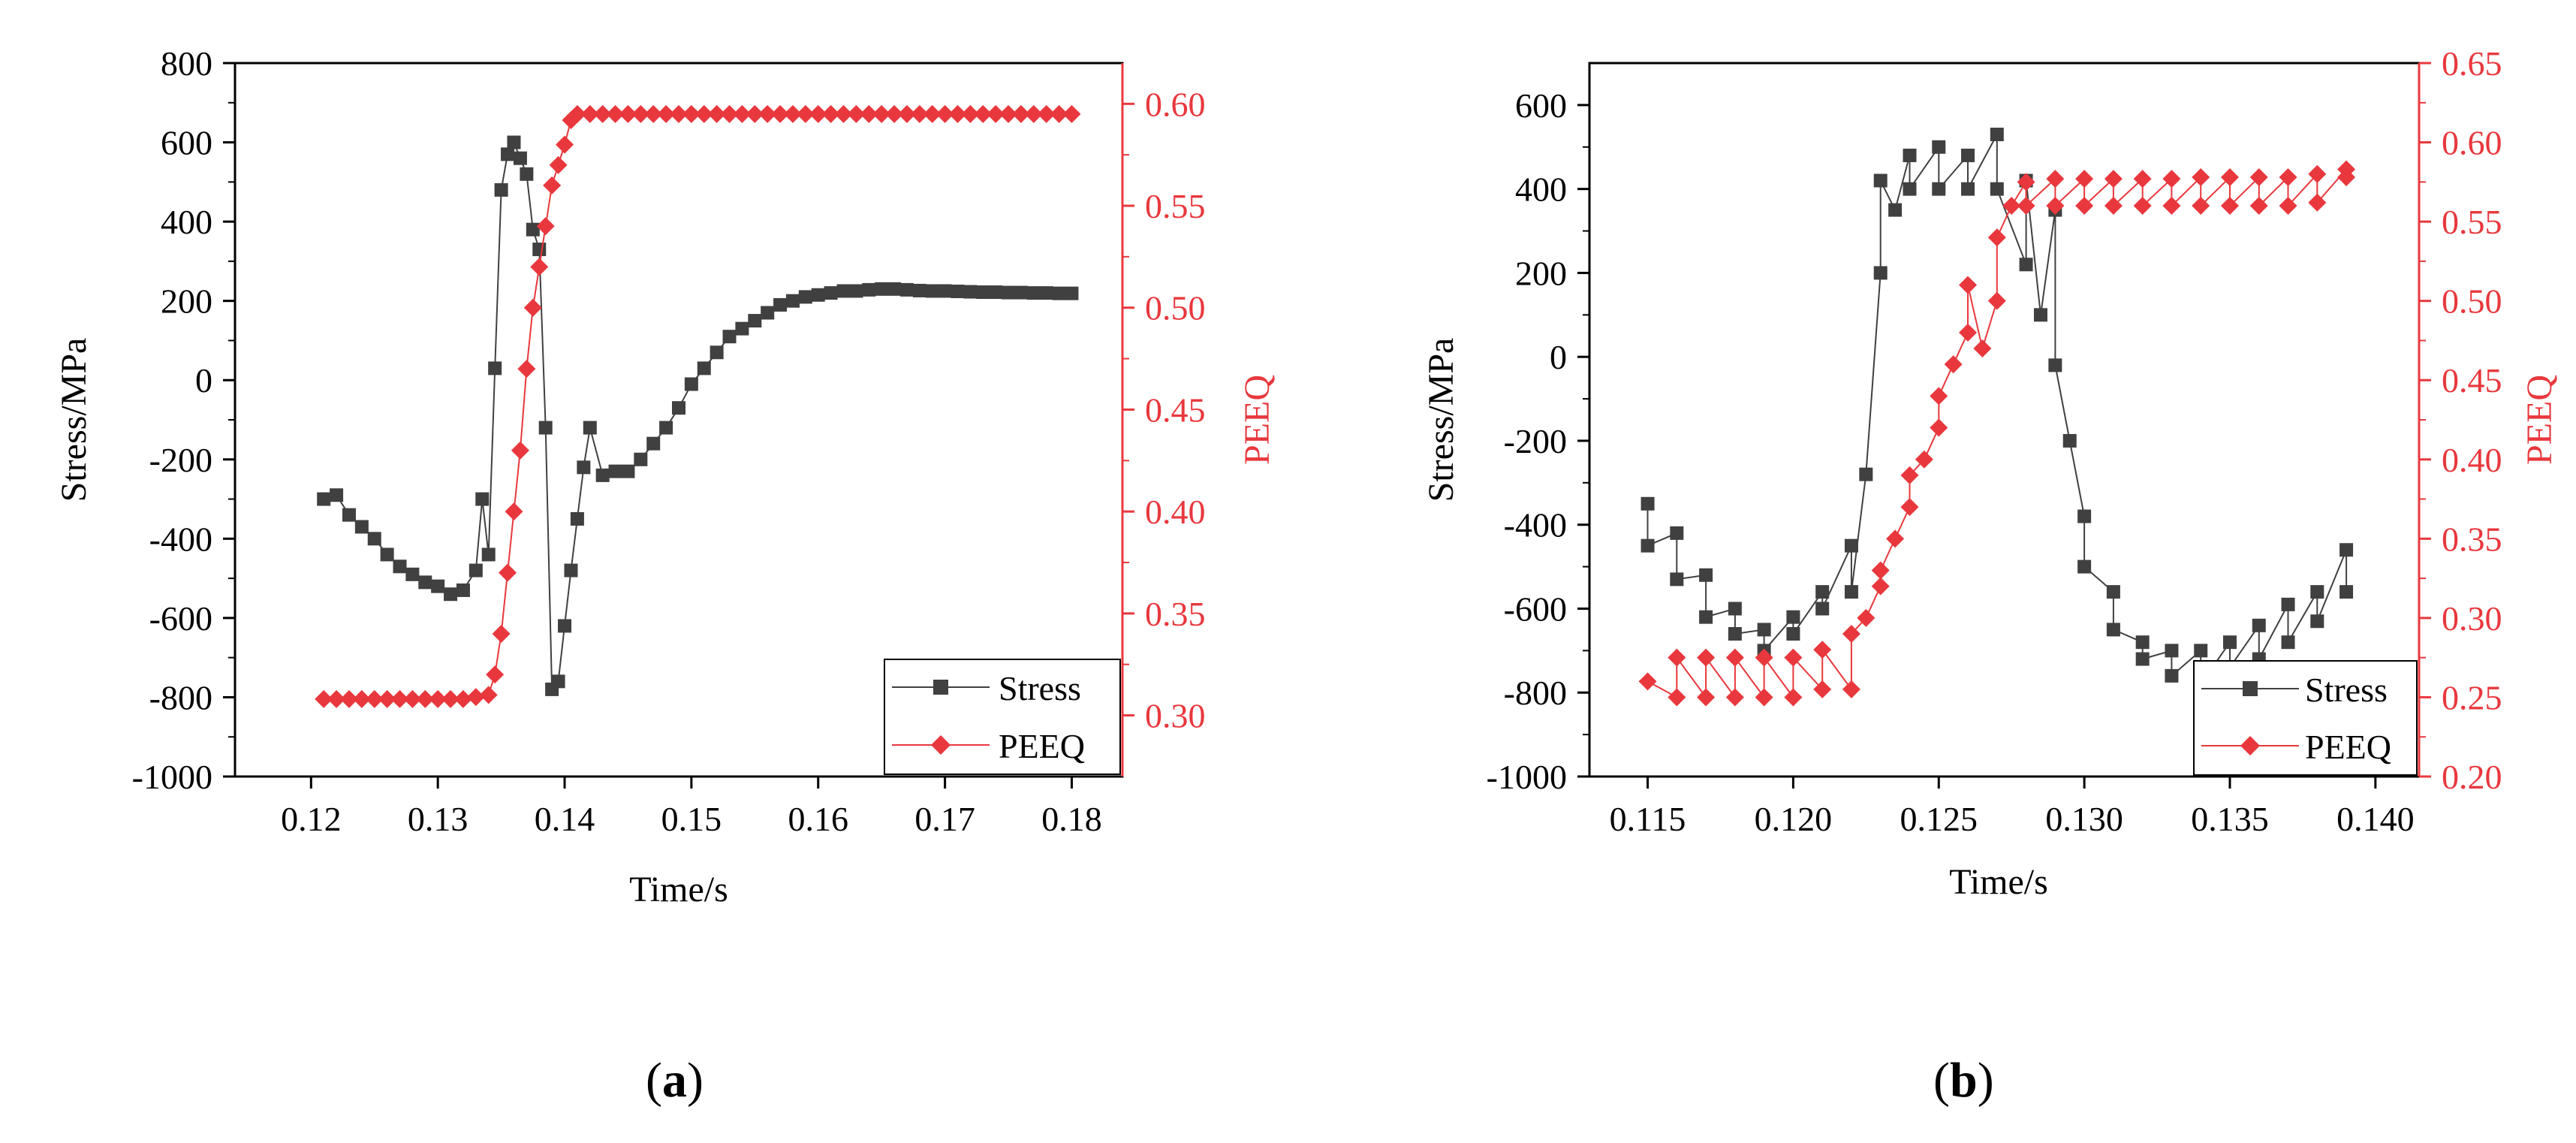 Image resolution: width=2576 pixels, height=1143 pixels. I want to click on left-tick-label: 600, so click(186, 143).